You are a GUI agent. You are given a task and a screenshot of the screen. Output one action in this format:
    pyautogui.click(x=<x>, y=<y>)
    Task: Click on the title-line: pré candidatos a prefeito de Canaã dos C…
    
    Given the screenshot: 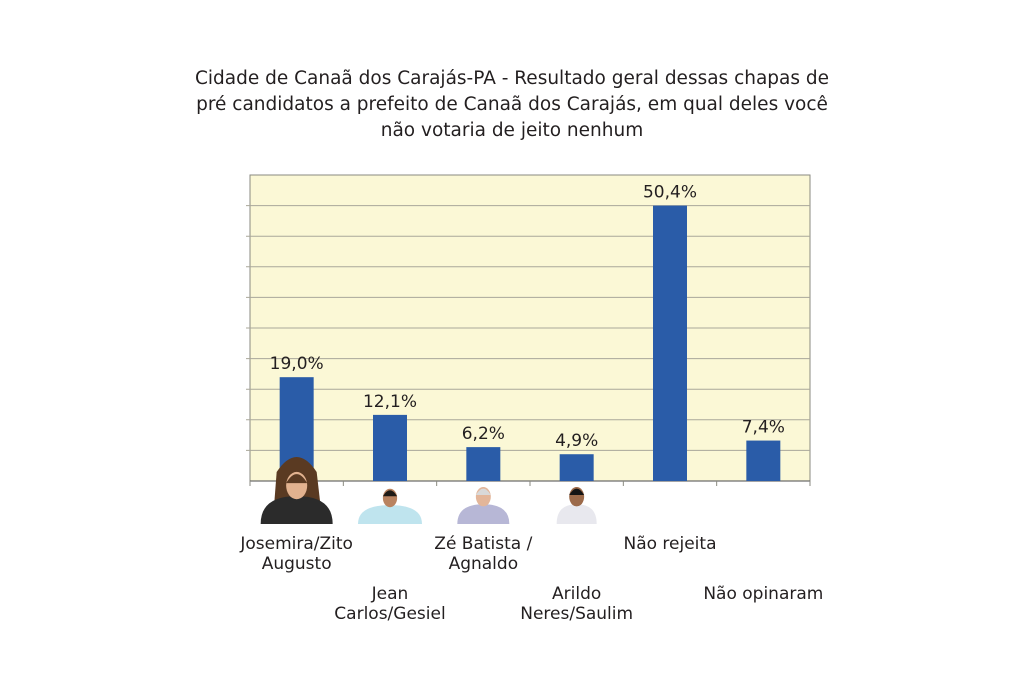 What is the action you would take?
    pyautogui.click(x=512, y=104)
    